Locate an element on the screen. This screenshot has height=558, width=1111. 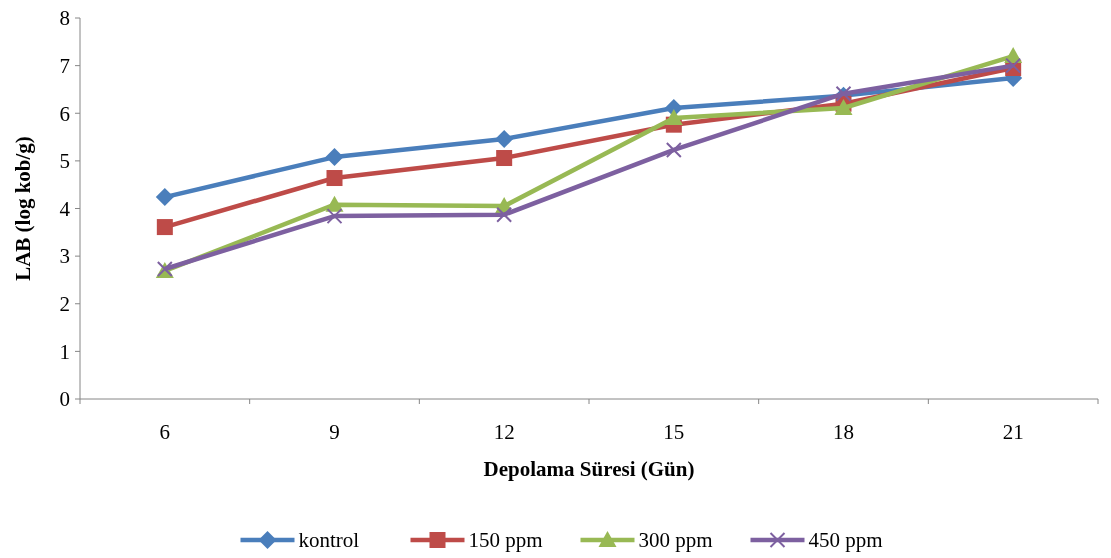
legend-label: 150 ppm is located at coordinates (505, 540).